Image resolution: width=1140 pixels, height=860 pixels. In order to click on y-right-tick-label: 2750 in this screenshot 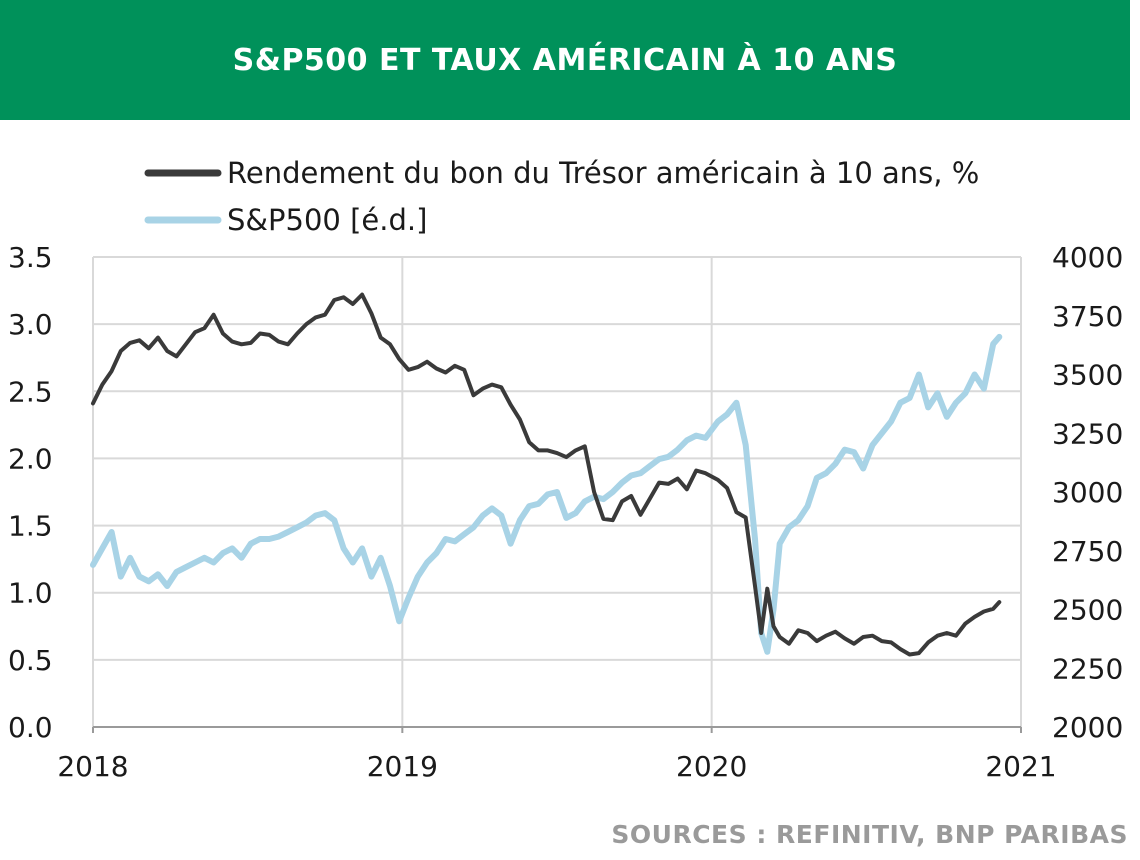, I will do `click(1087, 551)`.